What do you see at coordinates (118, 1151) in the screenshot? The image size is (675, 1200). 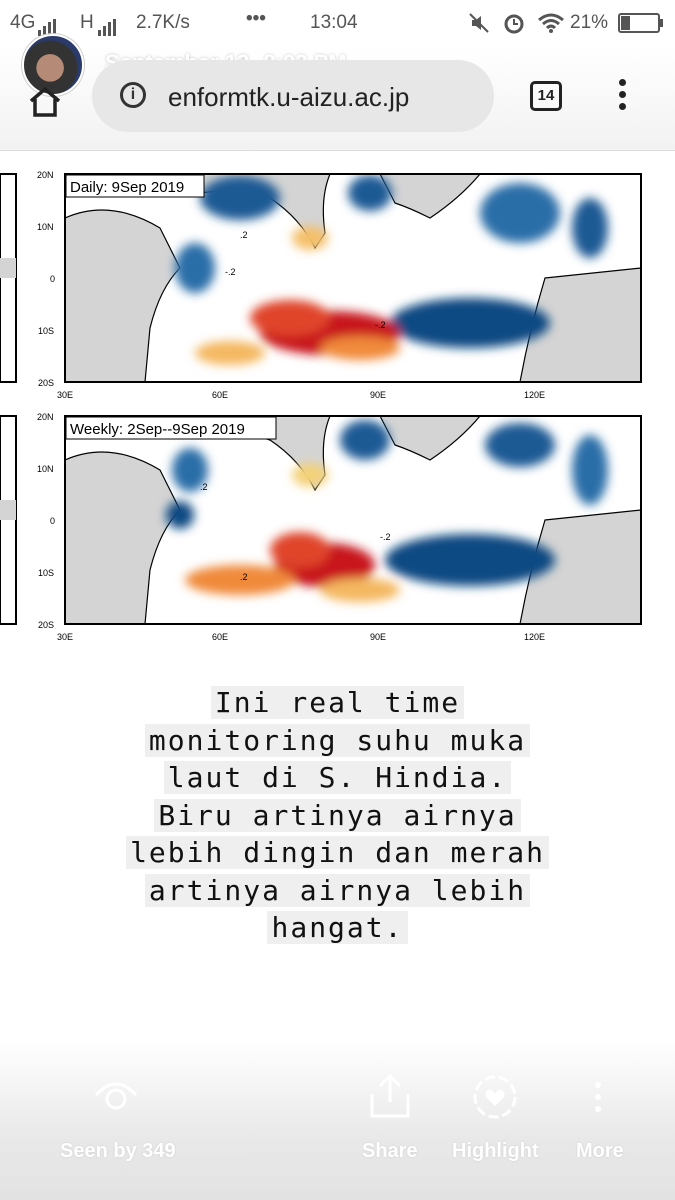 I see `seen-by-count: Seen by 349` at bounding box center [118, 1151].